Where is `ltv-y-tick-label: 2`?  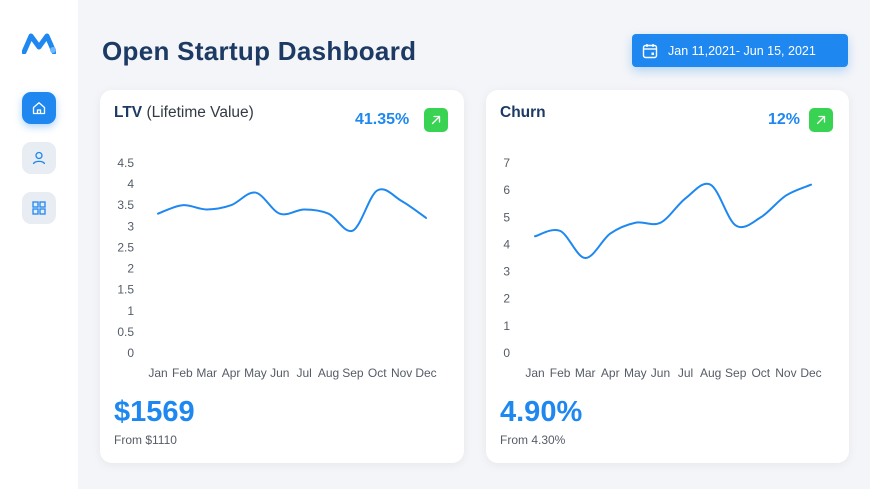
ltv-y-tick-label: 2 is located at coordinates (130, 269).